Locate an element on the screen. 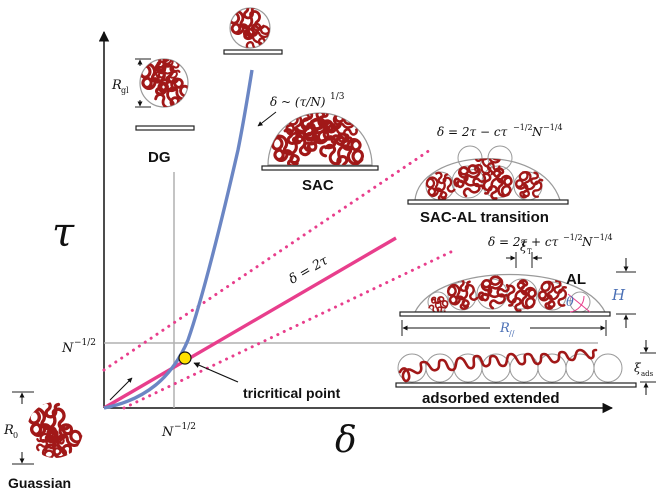 The image size is (656, 497). svg-text: δ ~ (τ/N) is located at coordinates (298, 102).